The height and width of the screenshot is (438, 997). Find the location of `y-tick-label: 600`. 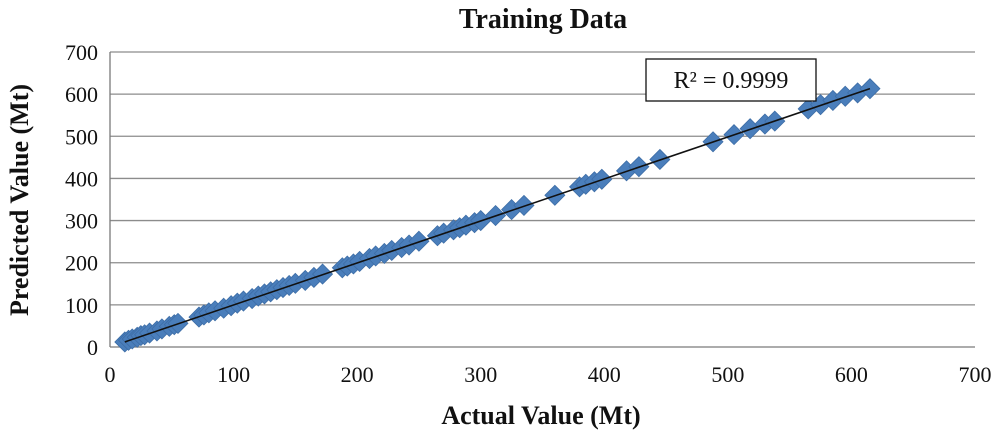

y-tick-label: 600 is located at coordinates (81, 94).